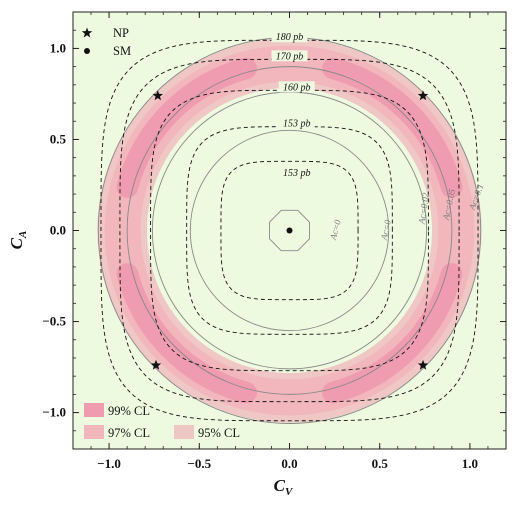  What do you see at coordinates (58, 138) in the screenshot?
I see `y-tick-label: 0.5` at bounding box center [58, 138].